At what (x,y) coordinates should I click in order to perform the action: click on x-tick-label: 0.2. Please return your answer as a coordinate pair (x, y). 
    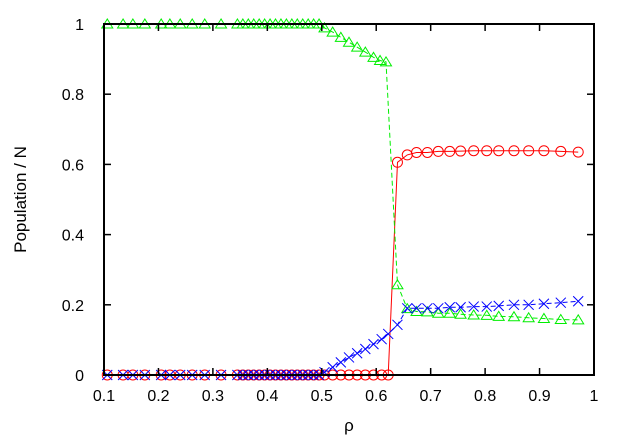
    Looking at the image, I should click on (158, 396).